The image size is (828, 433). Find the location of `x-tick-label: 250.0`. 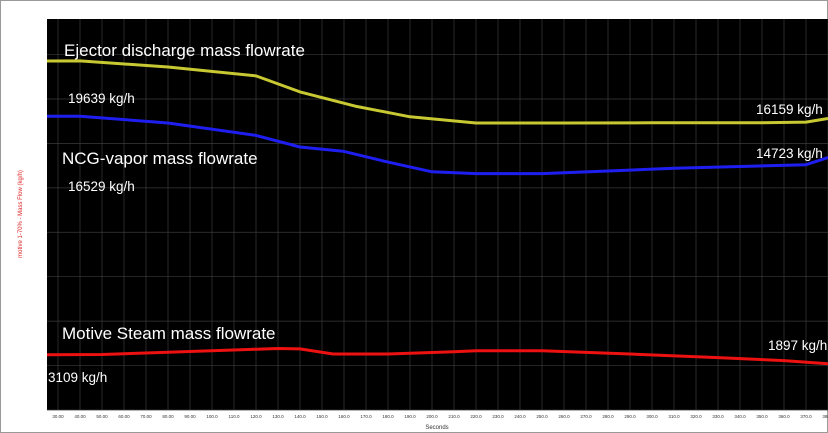

x-tick-label: 250.0 is located at coordinates (542, 416).